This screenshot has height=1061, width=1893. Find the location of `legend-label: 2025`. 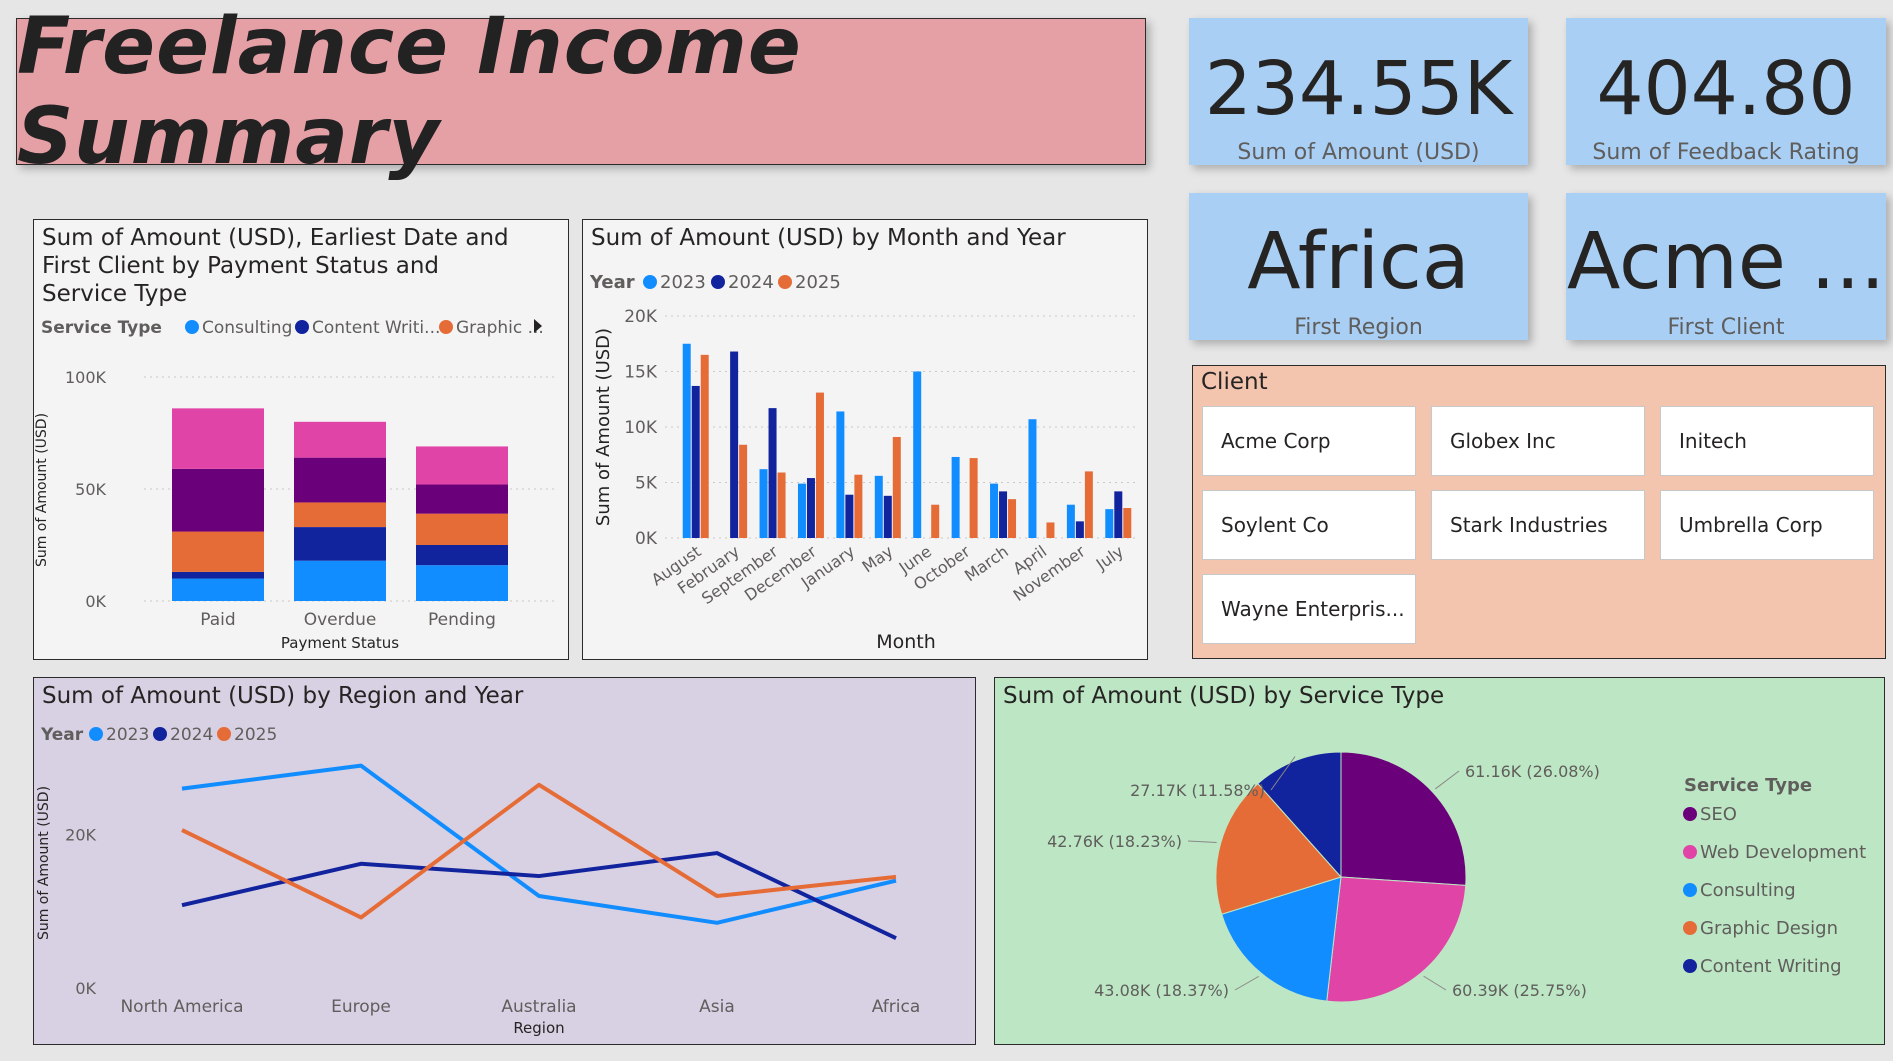

legend-label: 2025 is located at coordinates (255, 735).